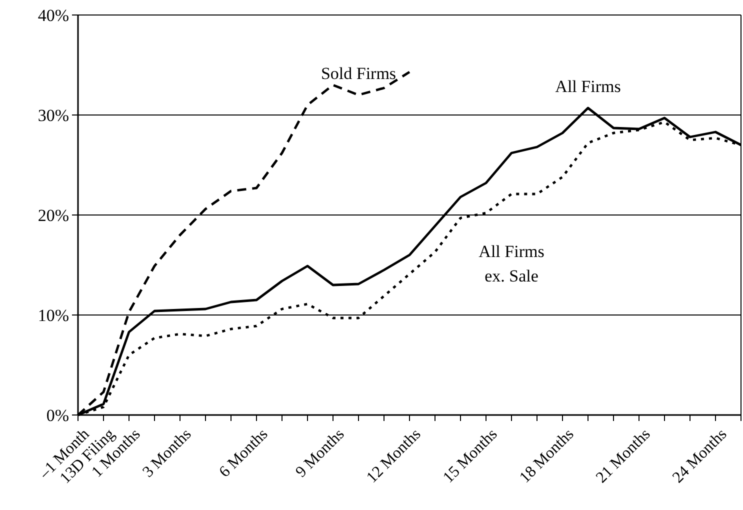 The image size is (743, 510). I want to click on y-tick-label: 40%, so click(53, 15).